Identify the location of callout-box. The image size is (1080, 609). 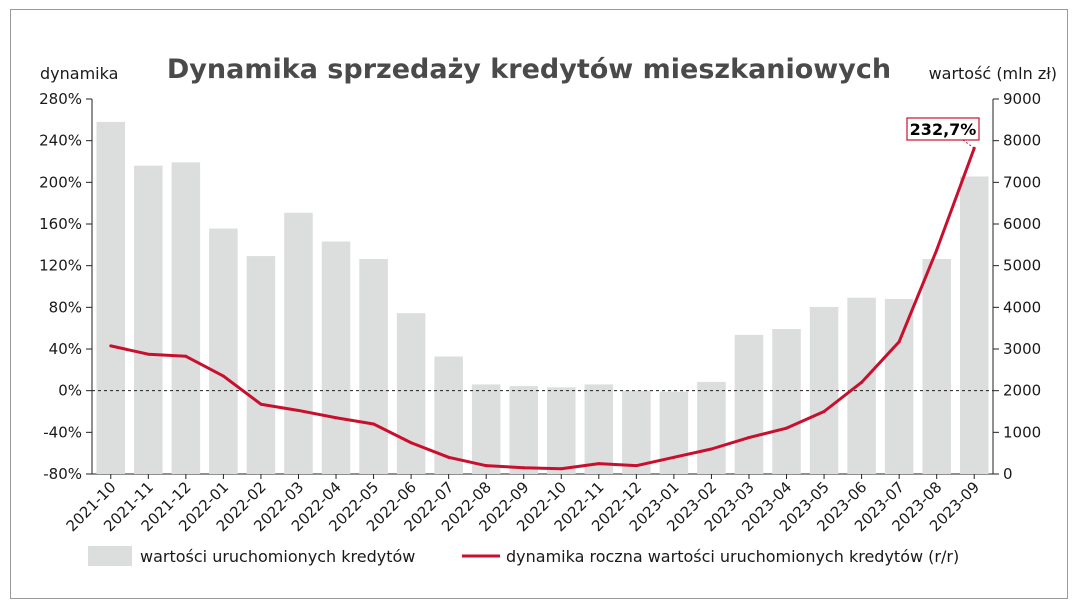
(943, 129).